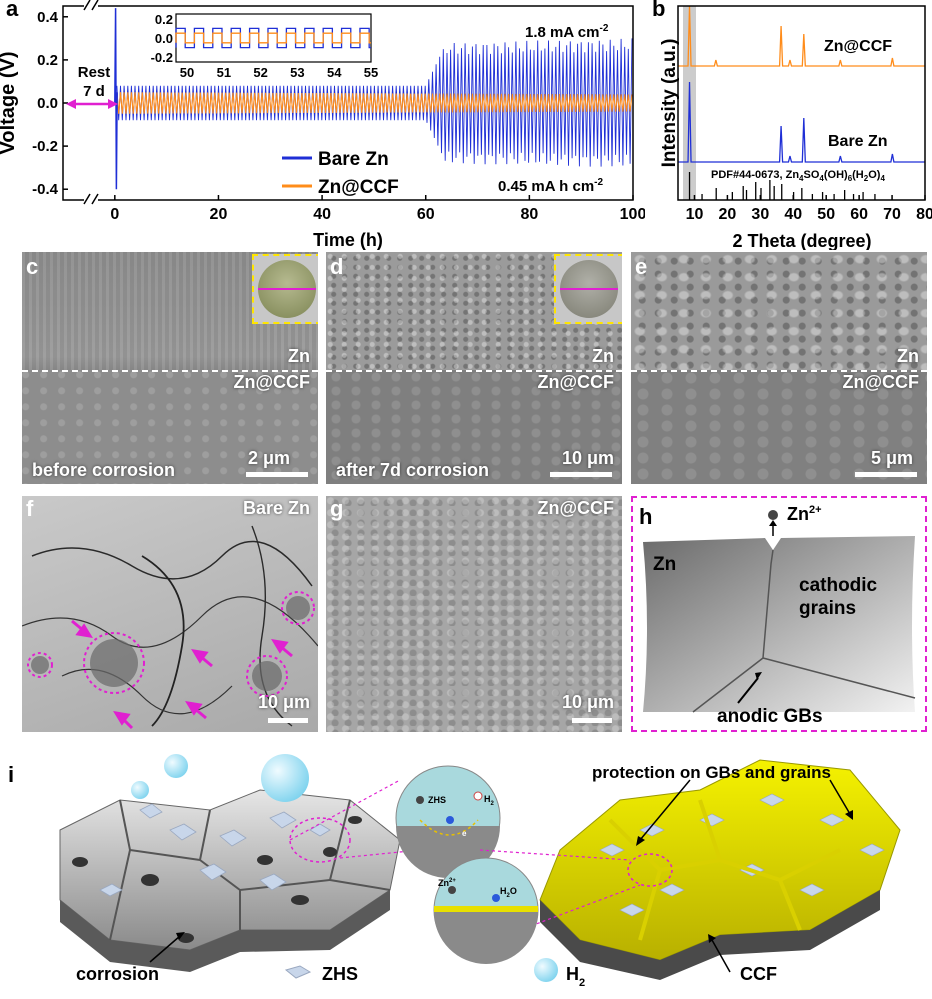 Image resolution: width=932 pixels, height=999 pixels. Describe the element at coordinates (892, 214) in the screenshot. I see `xrd-x-tick-label: 70` at that location.